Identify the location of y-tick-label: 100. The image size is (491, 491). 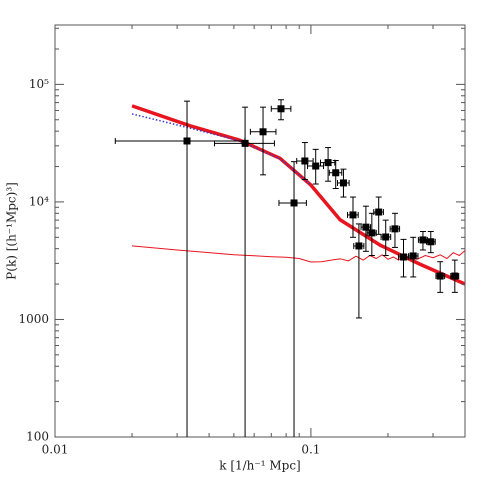
(37, 437).